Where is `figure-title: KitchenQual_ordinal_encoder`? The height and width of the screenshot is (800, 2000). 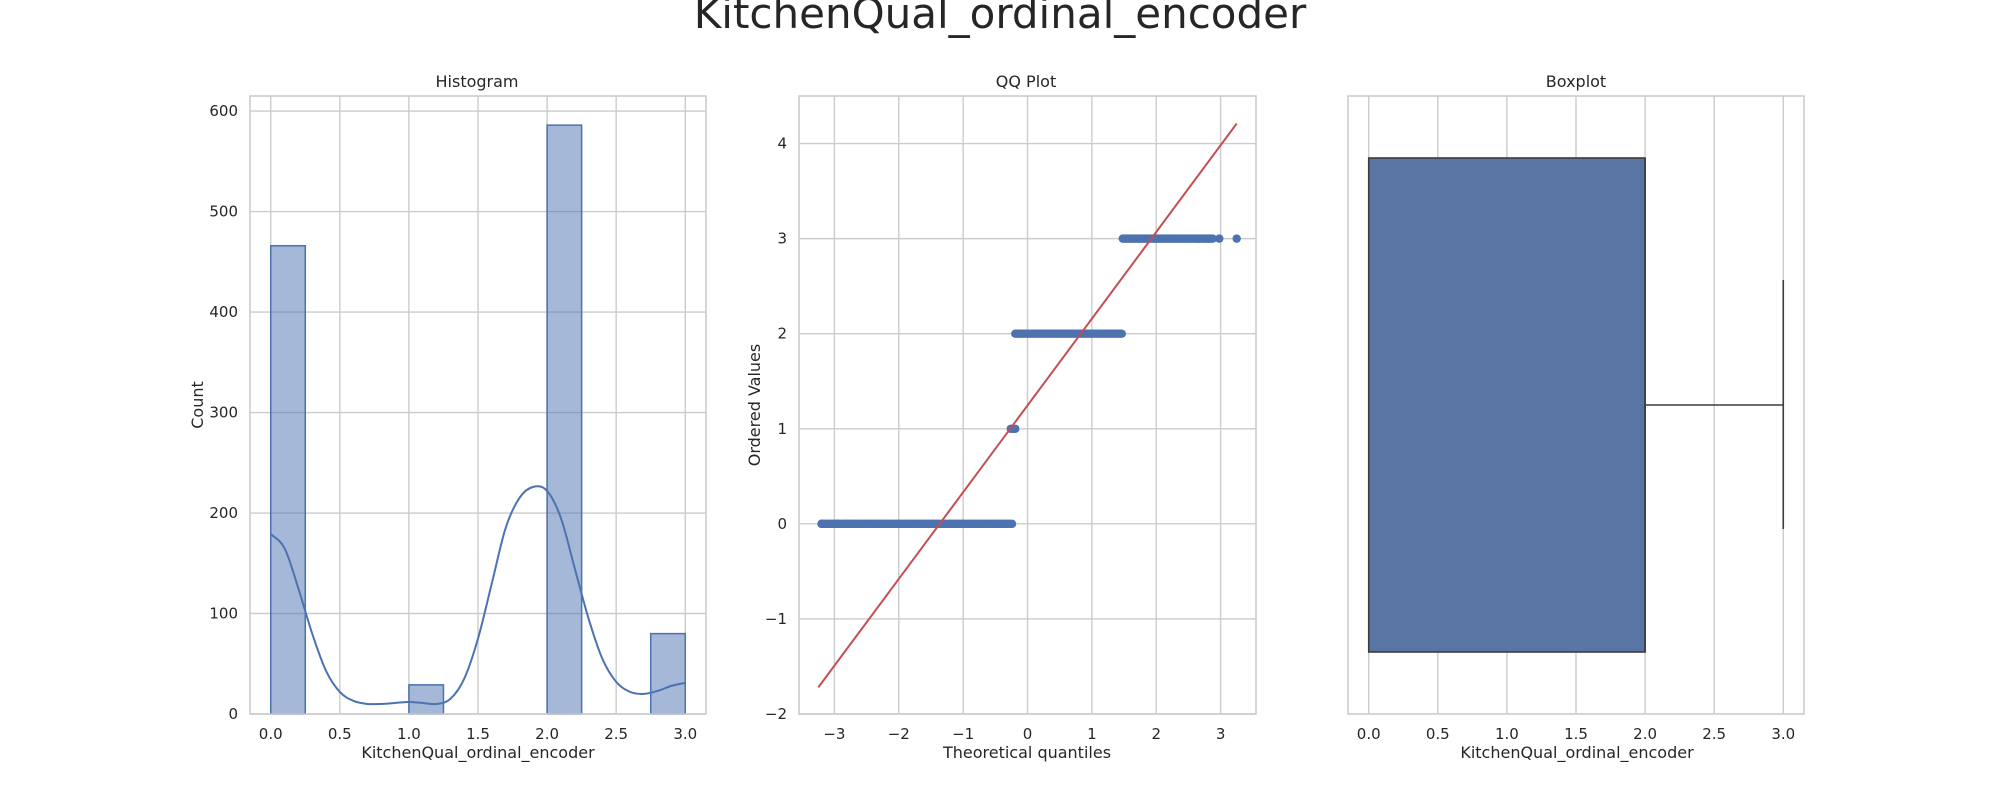 figure-title: KitchenQual_ordinal_encoder is located at coordinates (1000, 19).